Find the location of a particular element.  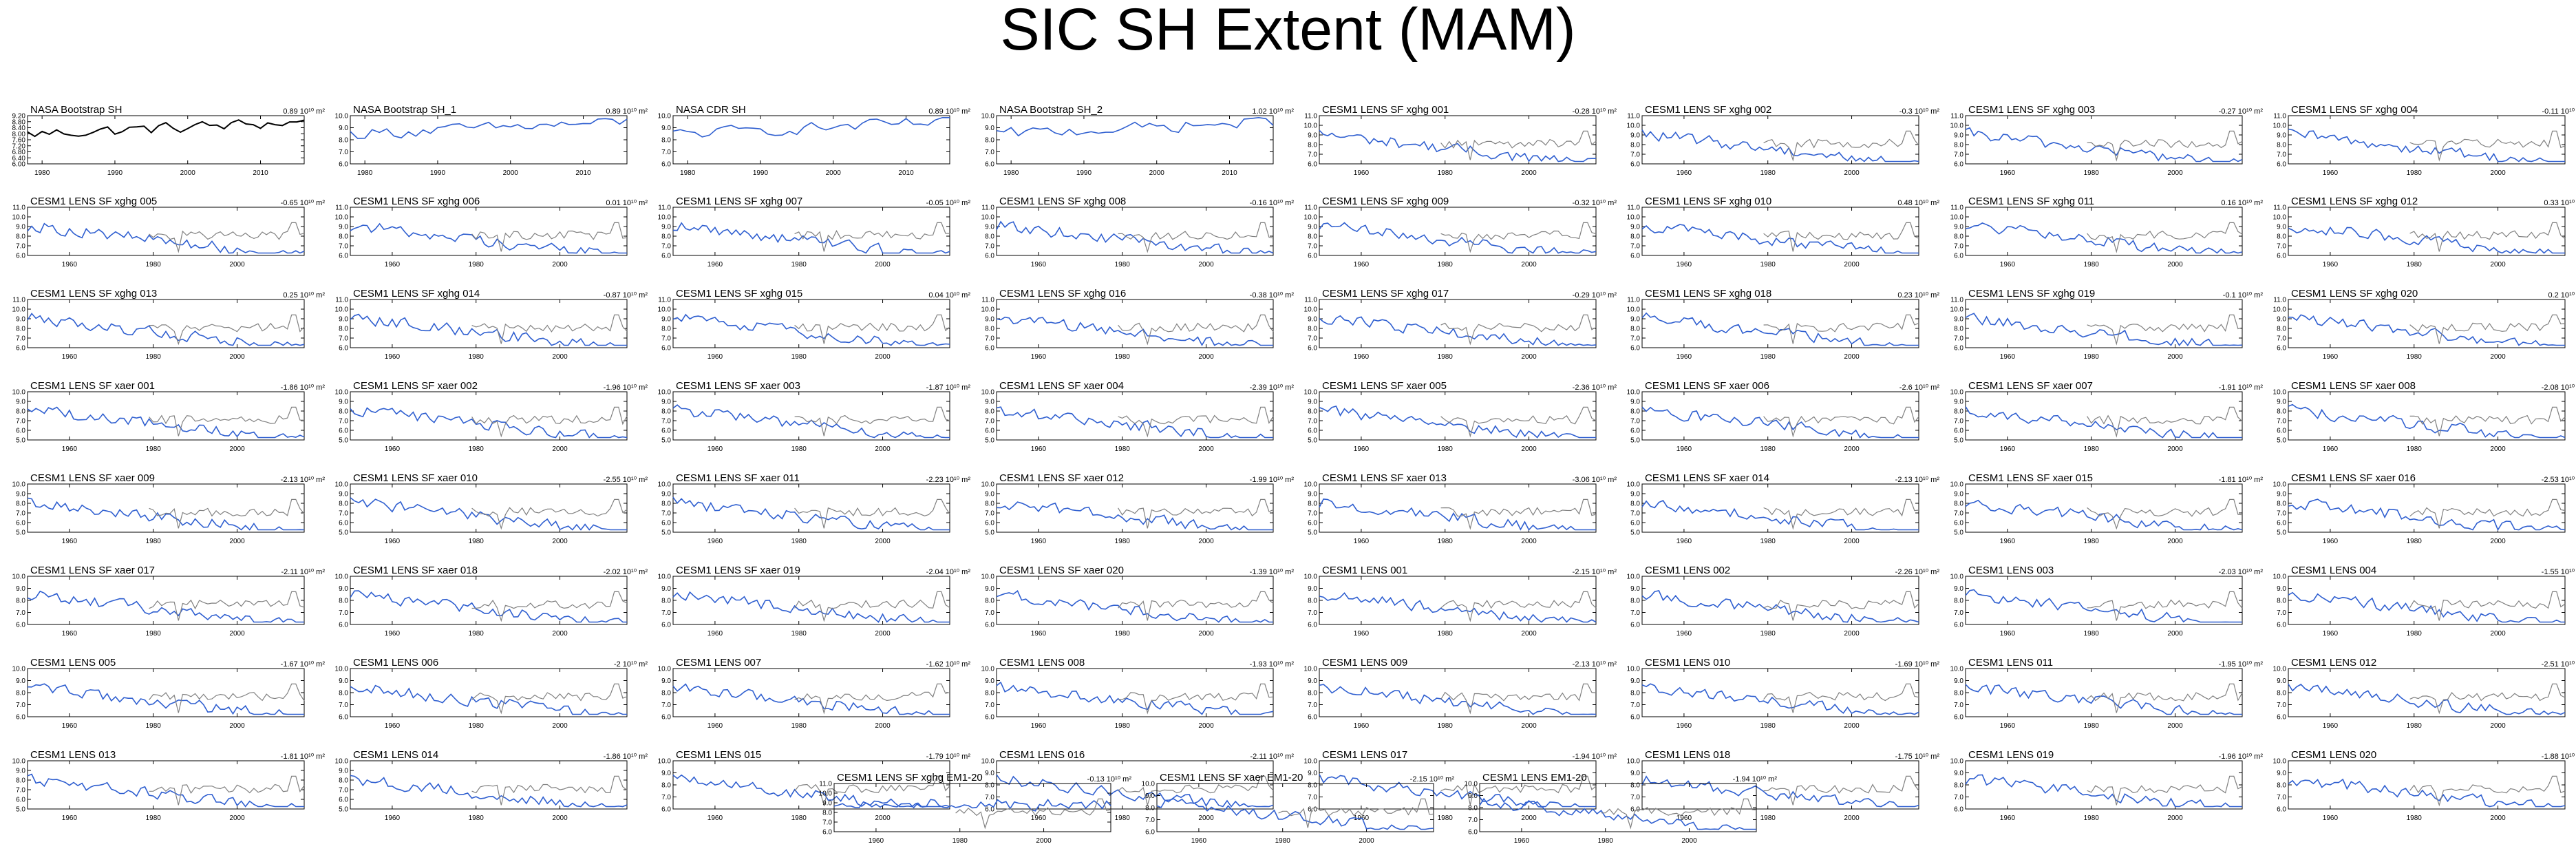

y-tick-label: 7.20 is located at coordinates (19, 147).